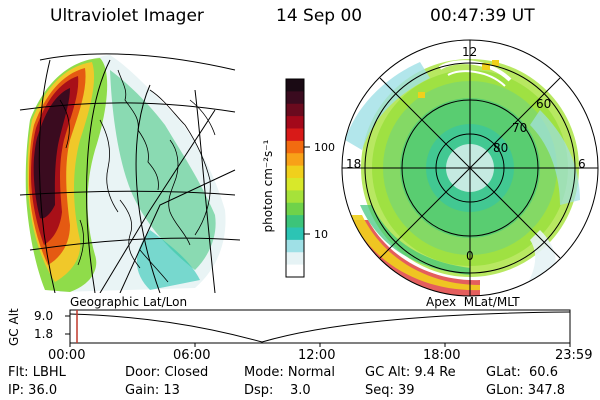  I want to click on lat-label-60: 60, so click(544, 104).